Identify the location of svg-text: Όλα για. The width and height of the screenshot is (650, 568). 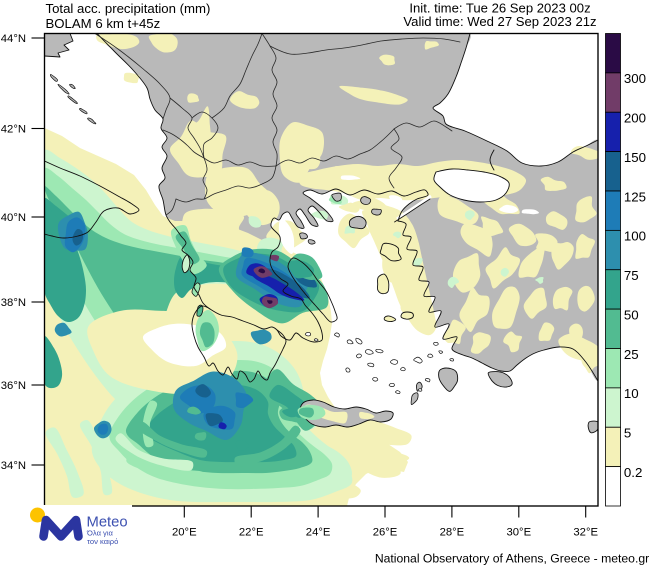
(100, 533).